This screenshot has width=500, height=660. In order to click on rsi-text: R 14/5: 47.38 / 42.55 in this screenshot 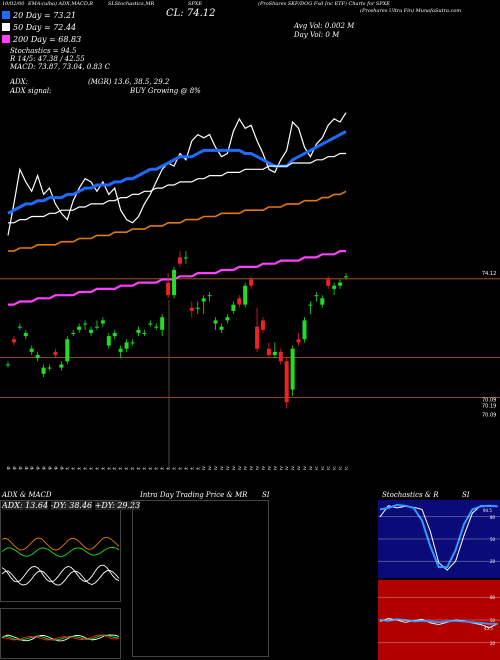, I will do `click(47, 59)`.